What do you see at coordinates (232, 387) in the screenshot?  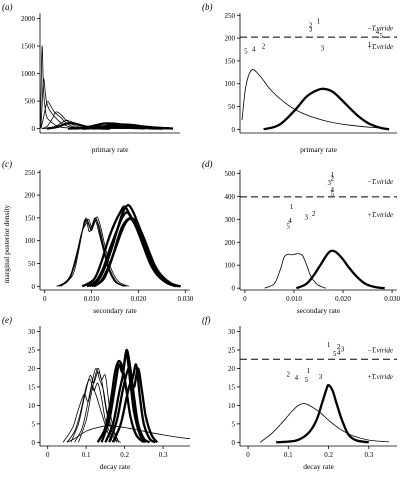 I see `y-tick-label: 15` at bounding box center [232, 387].